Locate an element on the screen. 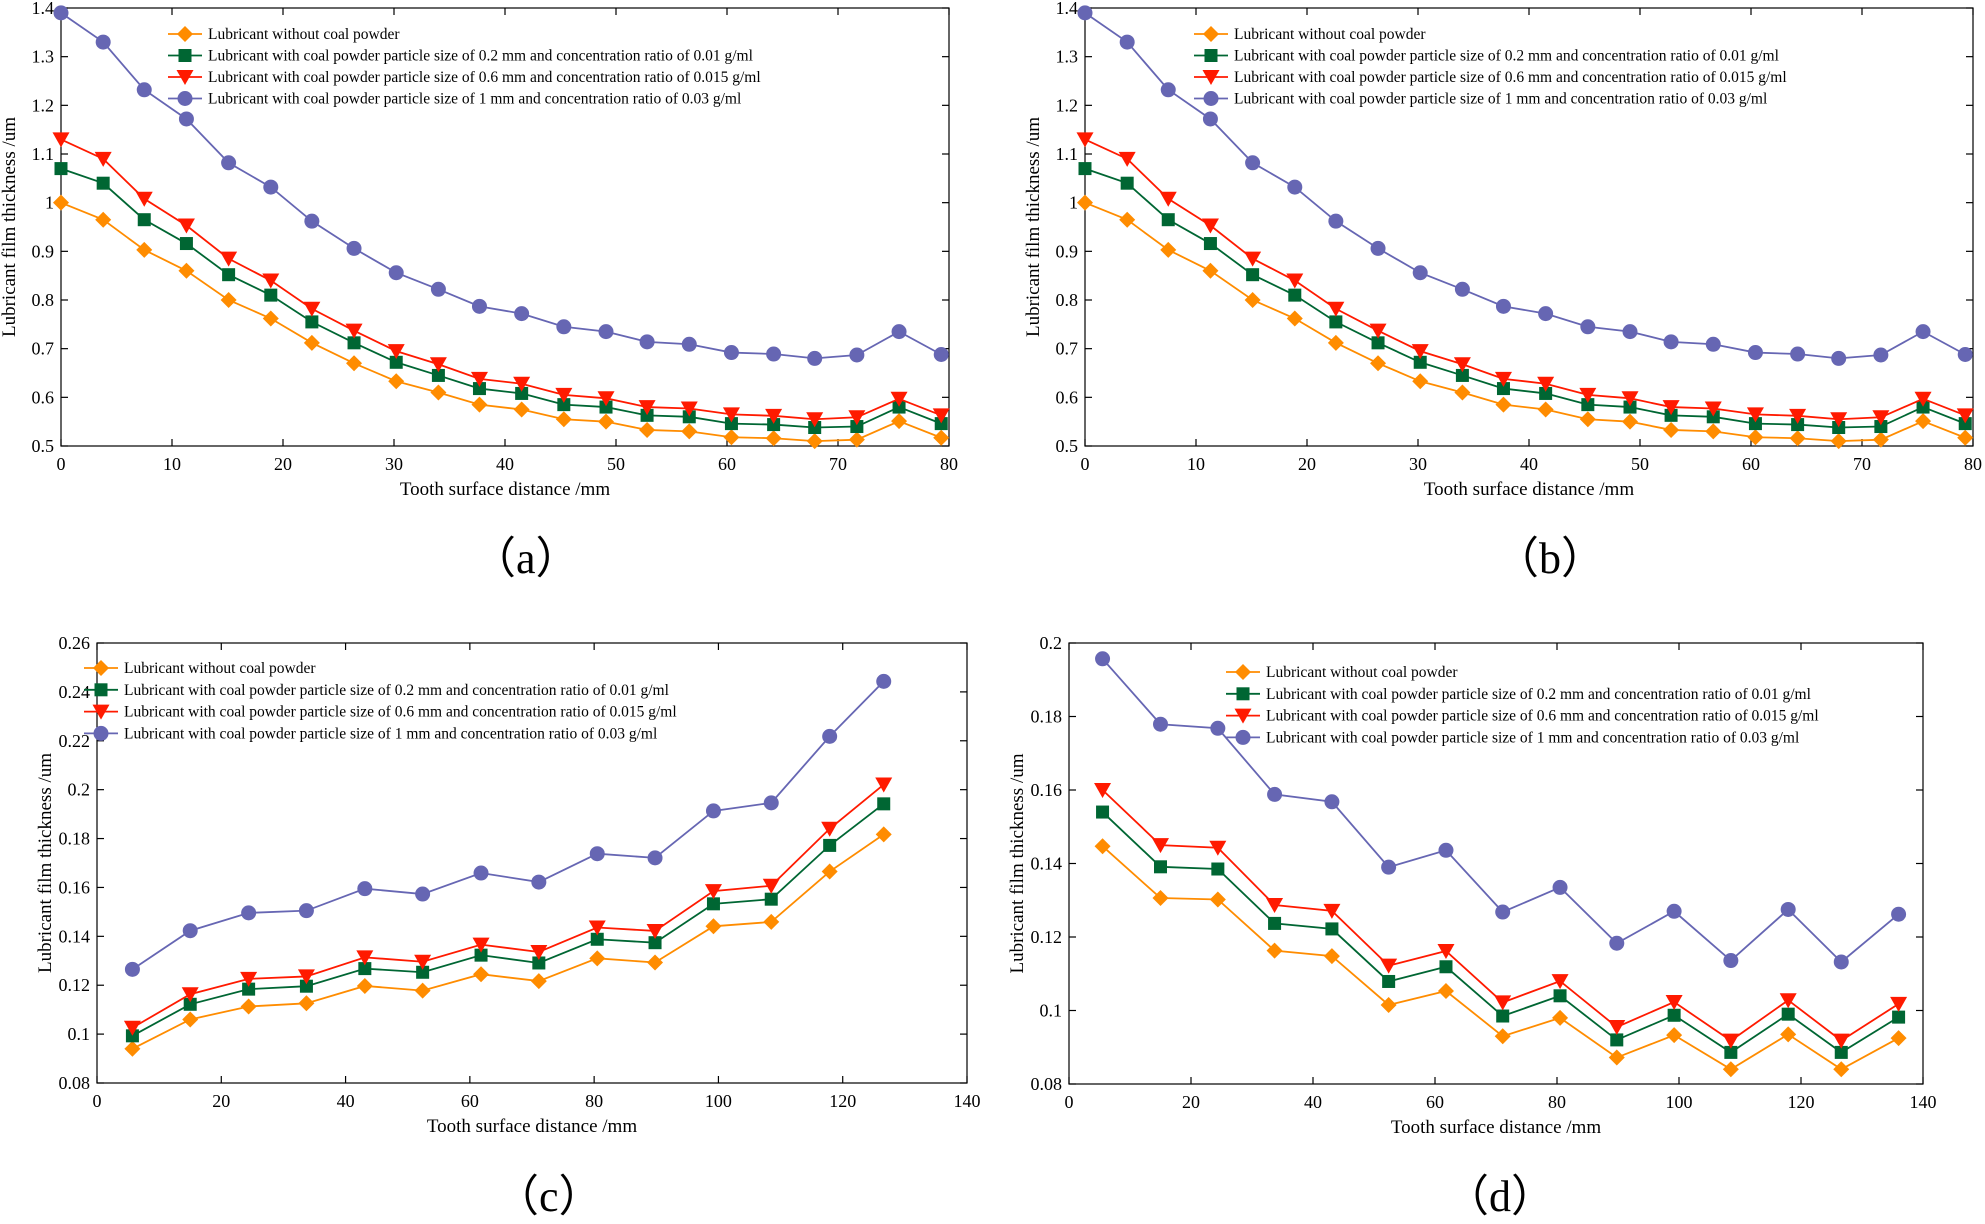  y-tick-label: 0.8 is located at coordinates (1067, 300).